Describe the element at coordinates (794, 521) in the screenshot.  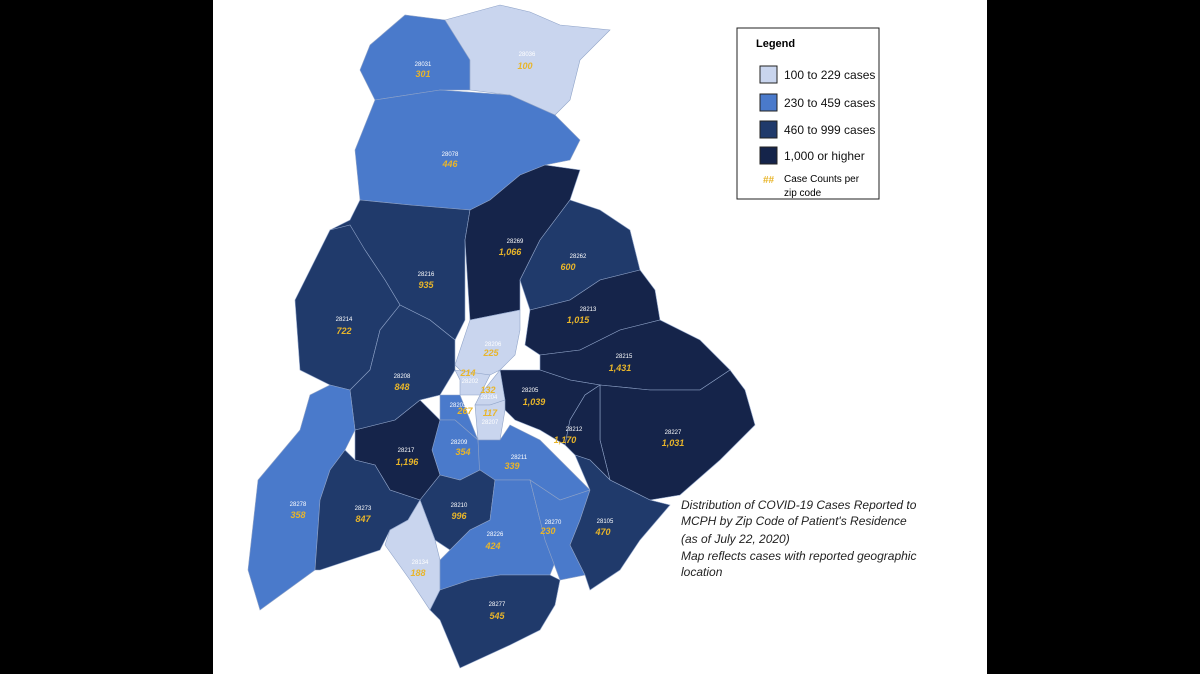
I see `caption-line: MCPH by Zip Code of Patient's Residence` at that location.